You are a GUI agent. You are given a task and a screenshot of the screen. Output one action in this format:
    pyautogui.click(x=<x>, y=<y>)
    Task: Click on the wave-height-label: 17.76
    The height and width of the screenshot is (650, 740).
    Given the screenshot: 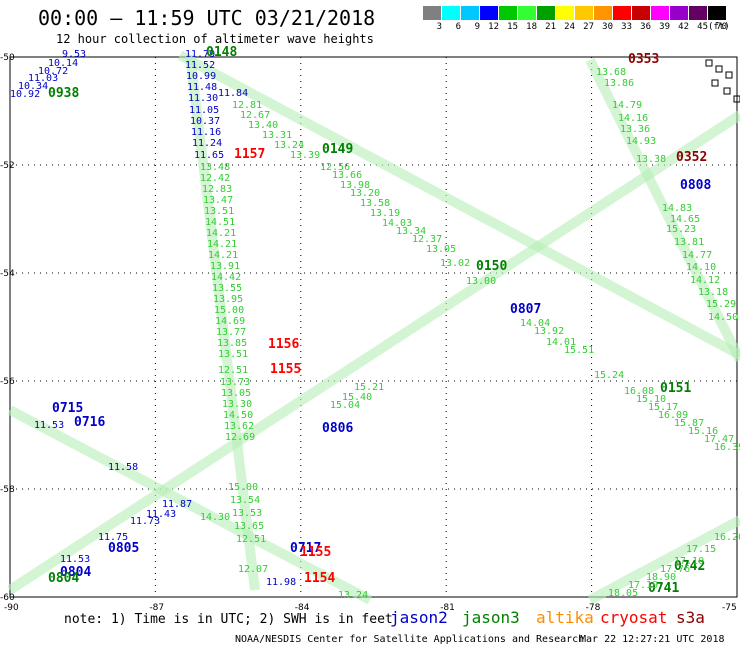 What is the action you would take?
    pyautogui.click(x=675, y=569)
    